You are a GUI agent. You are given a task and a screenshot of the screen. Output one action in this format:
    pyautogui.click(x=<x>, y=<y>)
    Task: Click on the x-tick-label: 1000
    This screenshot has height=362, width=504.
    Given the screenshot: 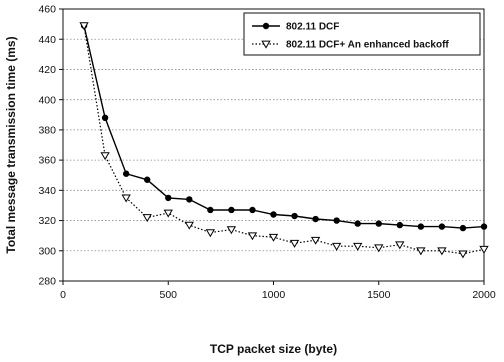 What is the action you would take?
    pyautogui.click(x=274, y=295)
    